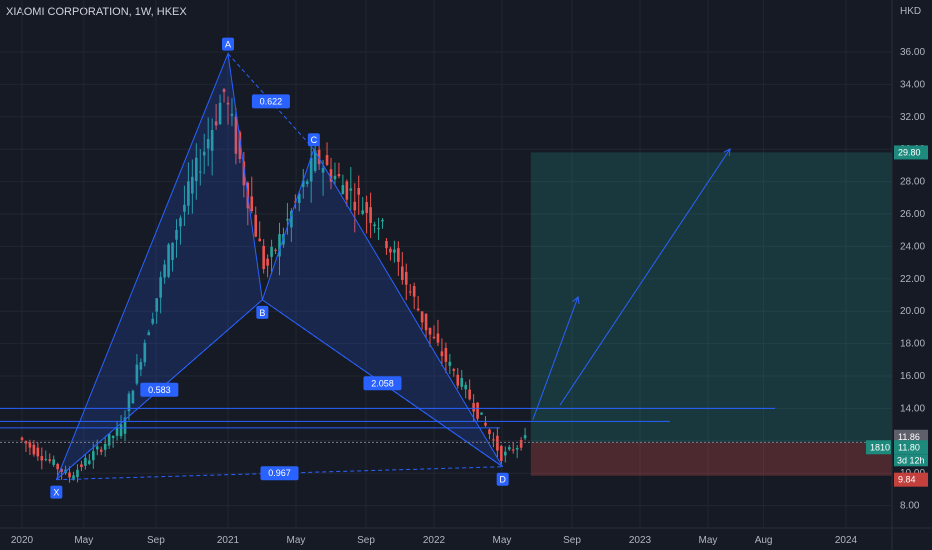  What do you see at coordinates (764, 540) in the screenshot?
I see `x-tick-label: Aug` at bounding box center [764, 540].